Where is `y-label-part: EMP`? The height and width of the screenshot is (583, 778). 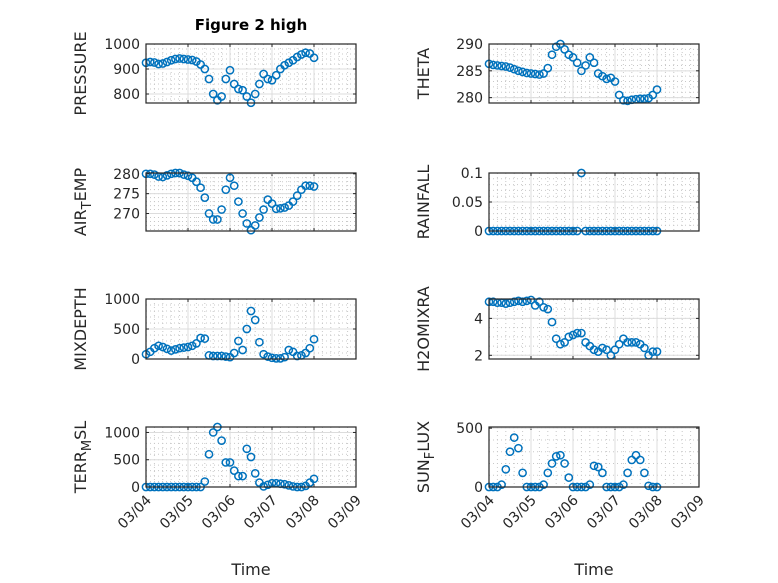
y-label-part: EMP is located at coordinates (80, 185).